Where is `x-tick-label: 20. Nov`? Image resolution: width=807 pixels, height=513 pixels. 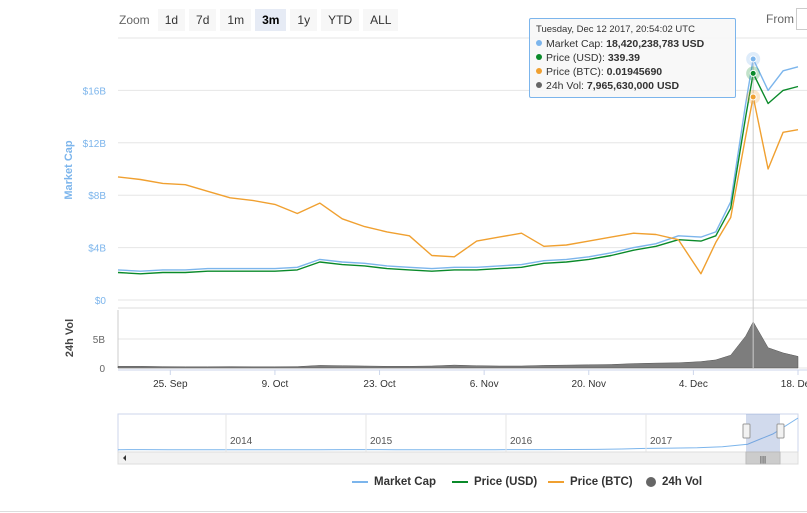 x-tick-label: 20. Nov is located at coordinates (589, 384).